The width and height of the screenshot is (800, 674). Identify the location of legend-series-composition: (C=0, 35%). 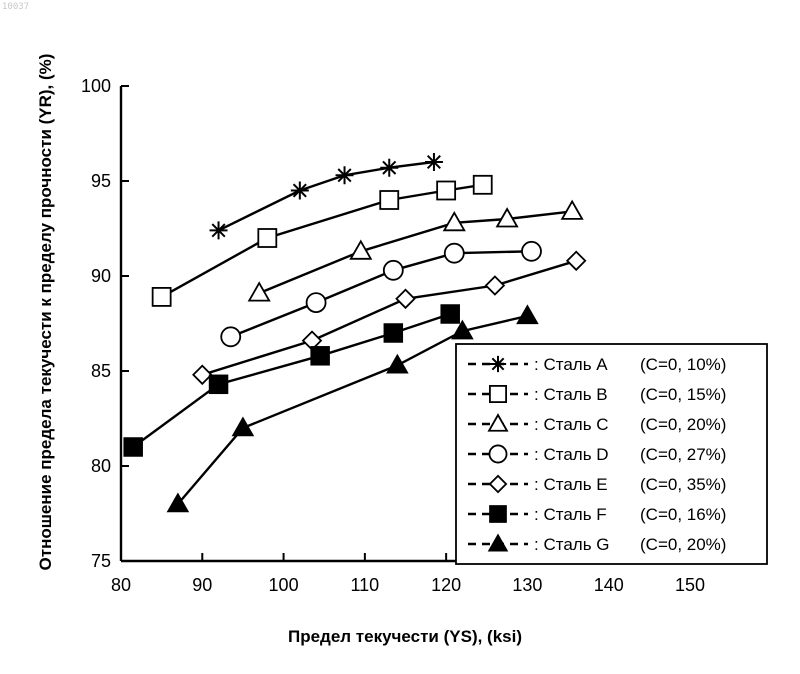
(683, 484).